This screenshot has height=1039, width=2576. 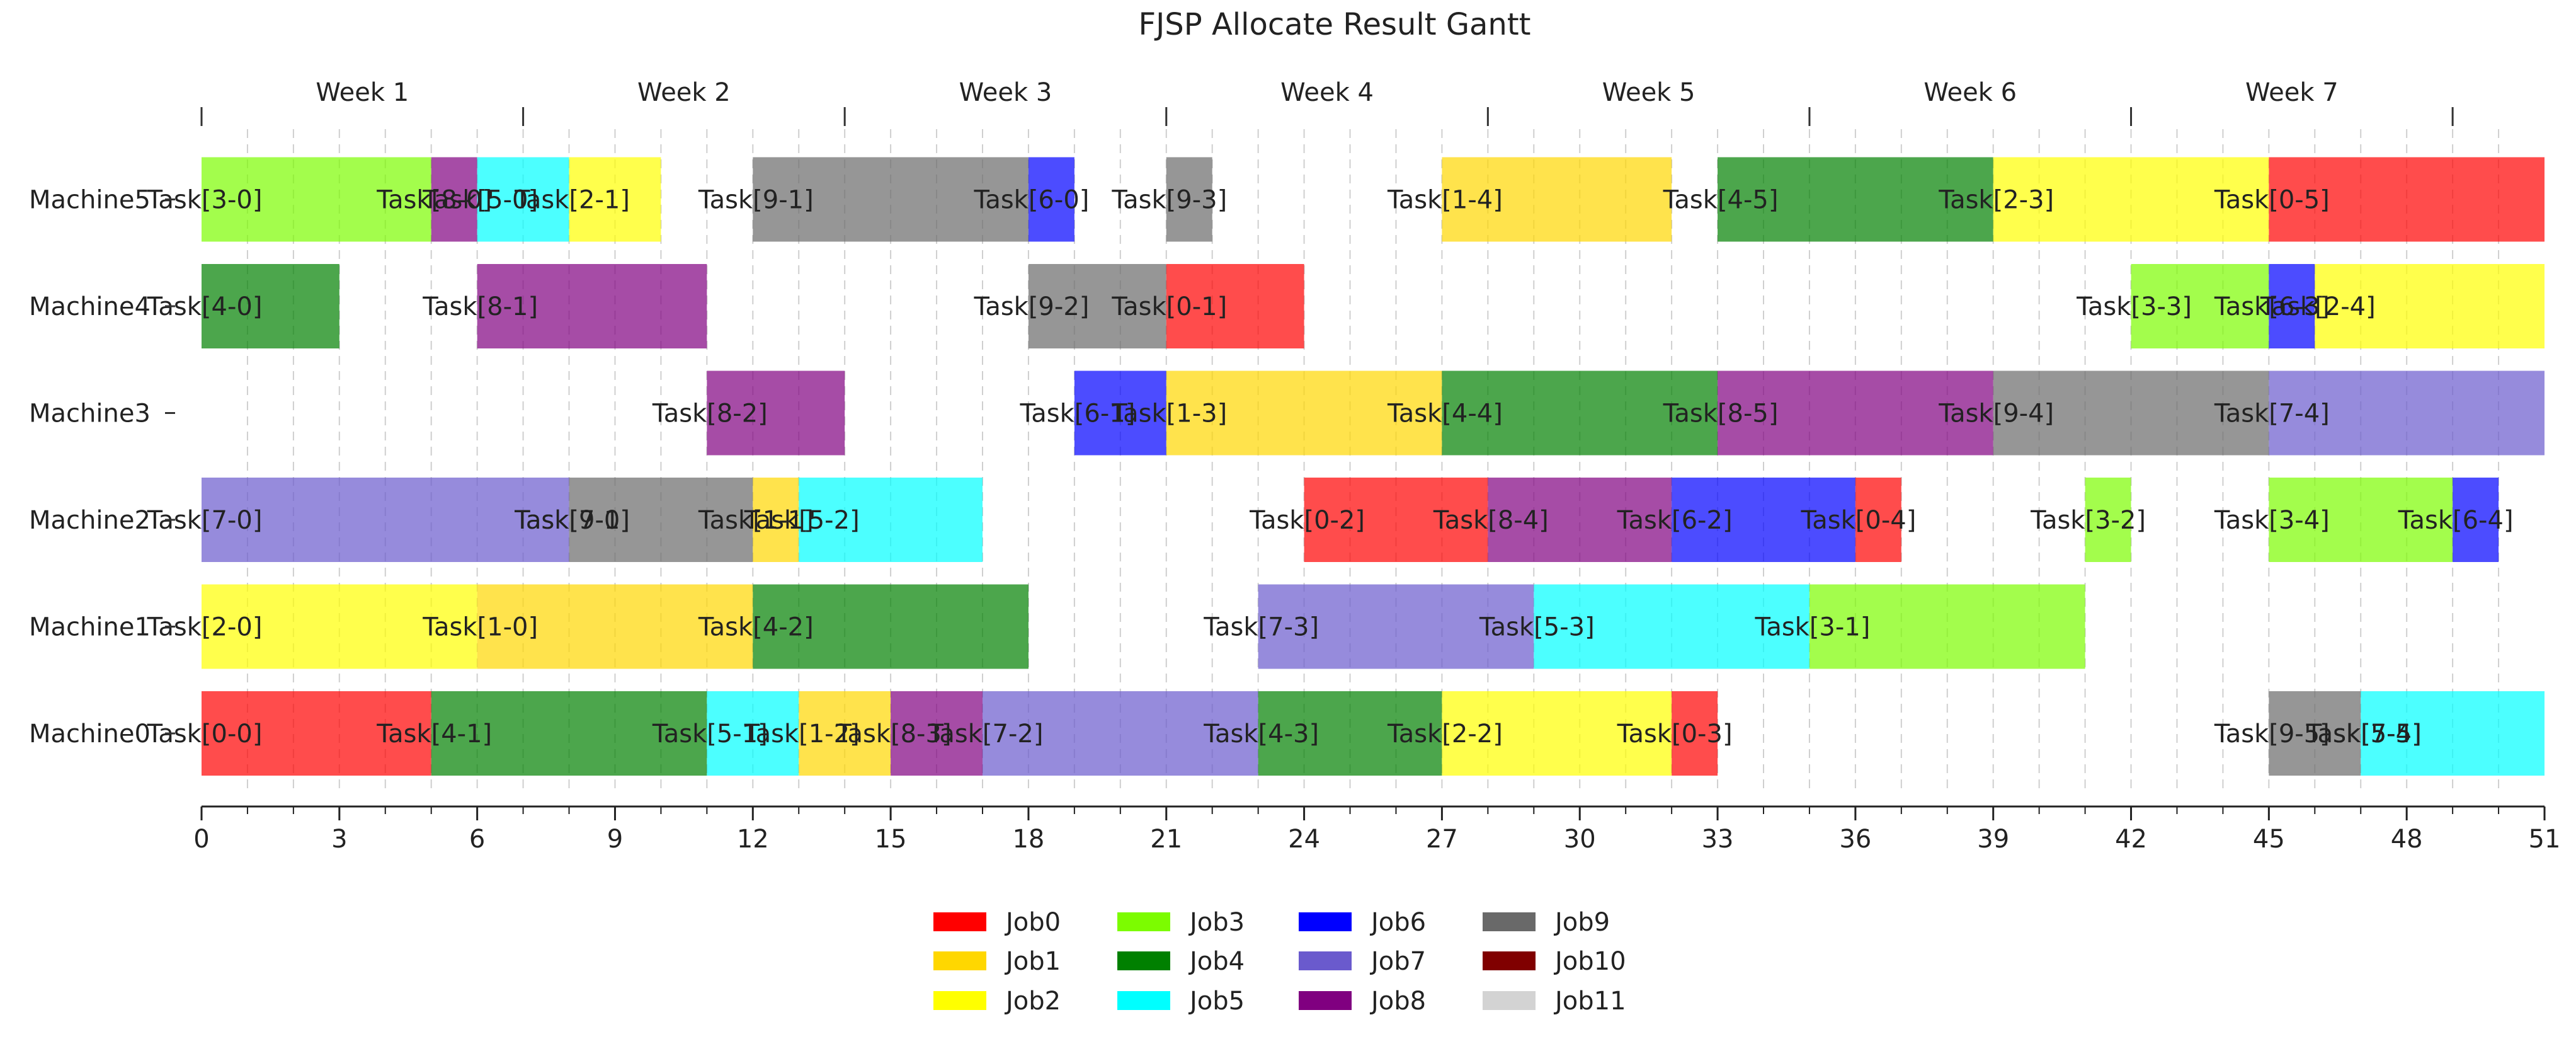 What do you see at coordinates (756, 520) in the screenshot?
I see `task-label: Task[1-1]` at bounding box center [756, 520].